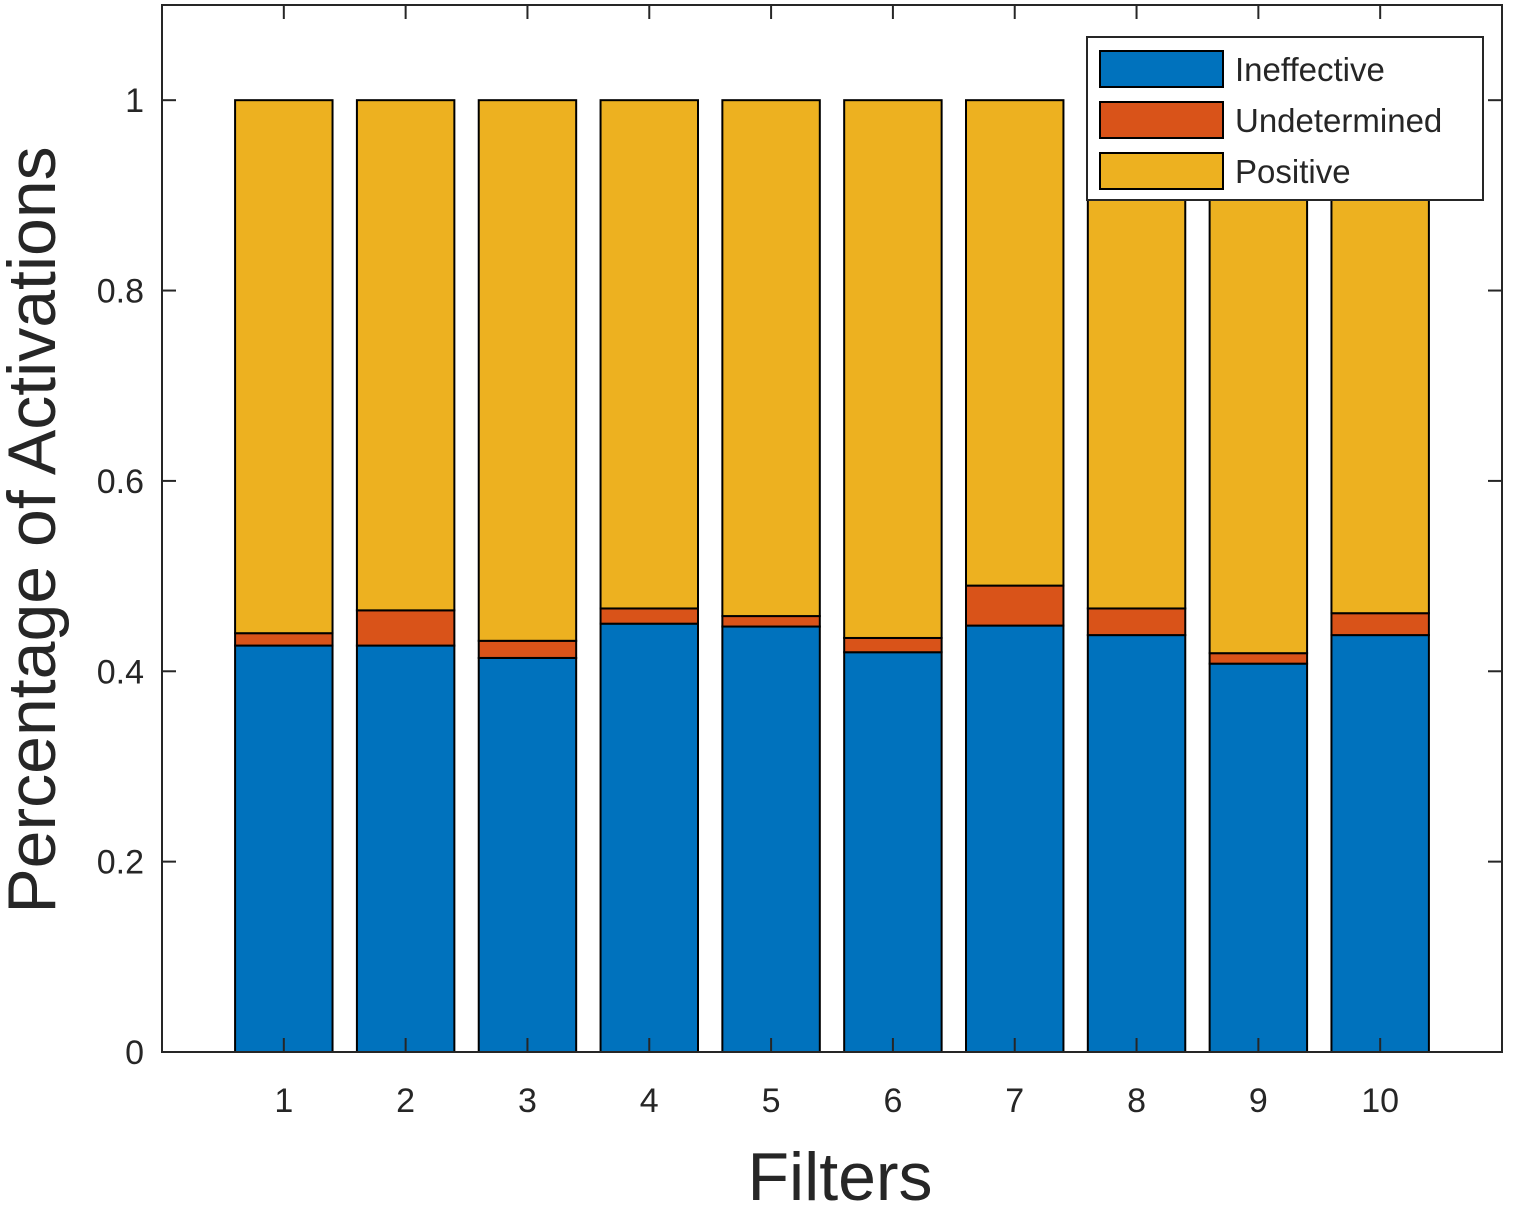 This screenshot has width=1519, height=1210. I want to click on y-tick-label-0.4: 0.4, so click(120, 672).